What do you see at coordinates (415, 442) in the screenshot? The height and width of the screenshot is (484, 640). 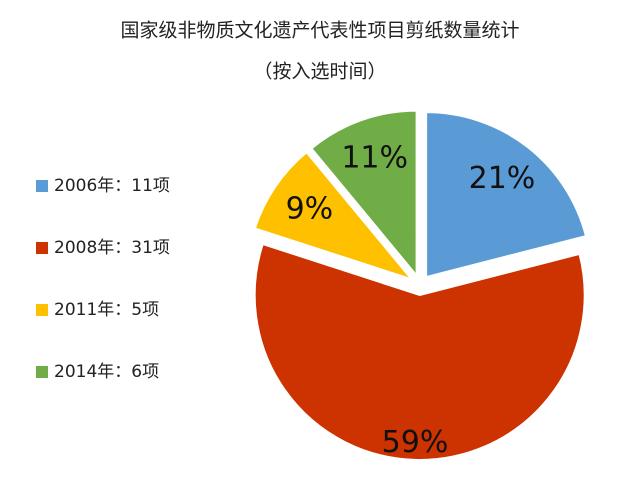 I see `data-label: 59%` at bounding box center [415, 442].